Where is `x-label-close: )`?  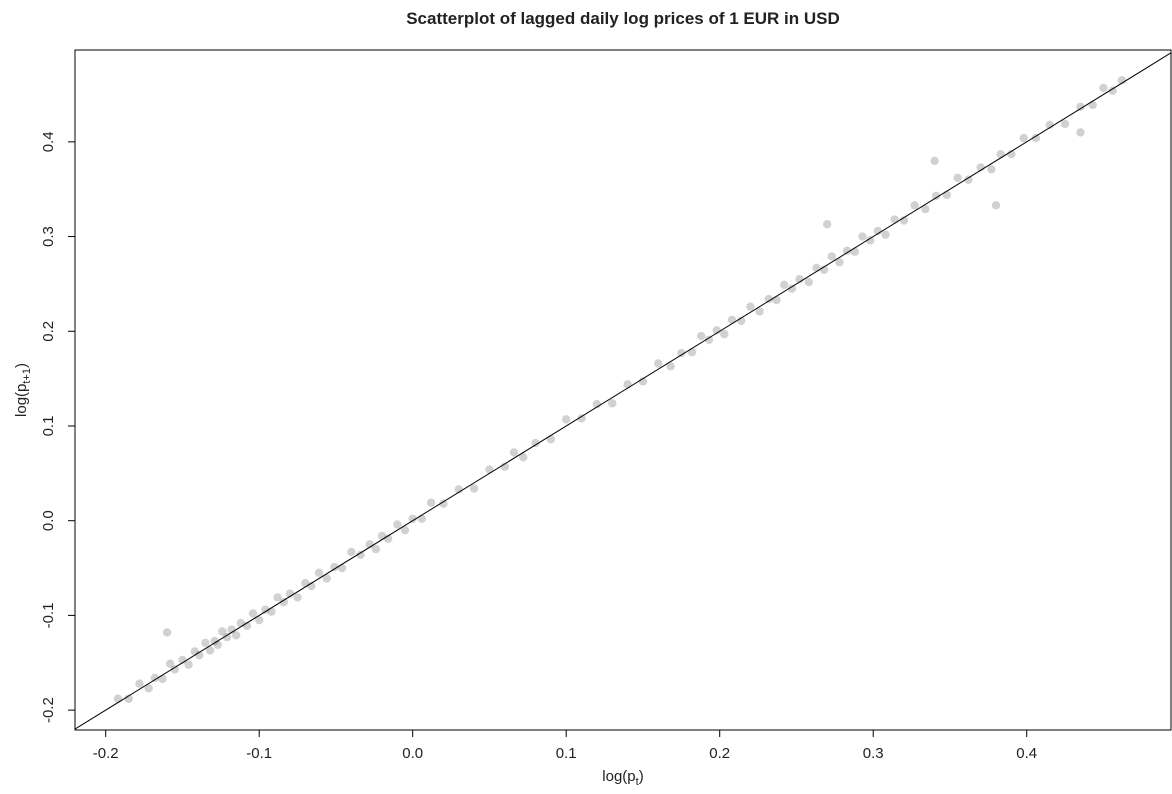 x-label-close: ) is located at coordinates (641, 776).